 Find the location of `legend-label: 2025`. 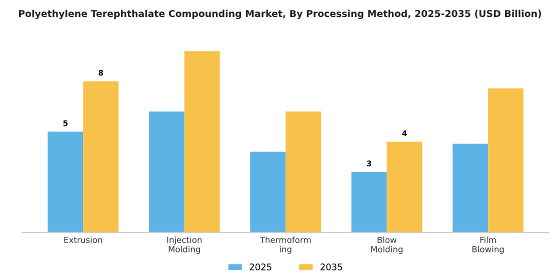

legend-label: 2025 is located at coordinates (261, 267).